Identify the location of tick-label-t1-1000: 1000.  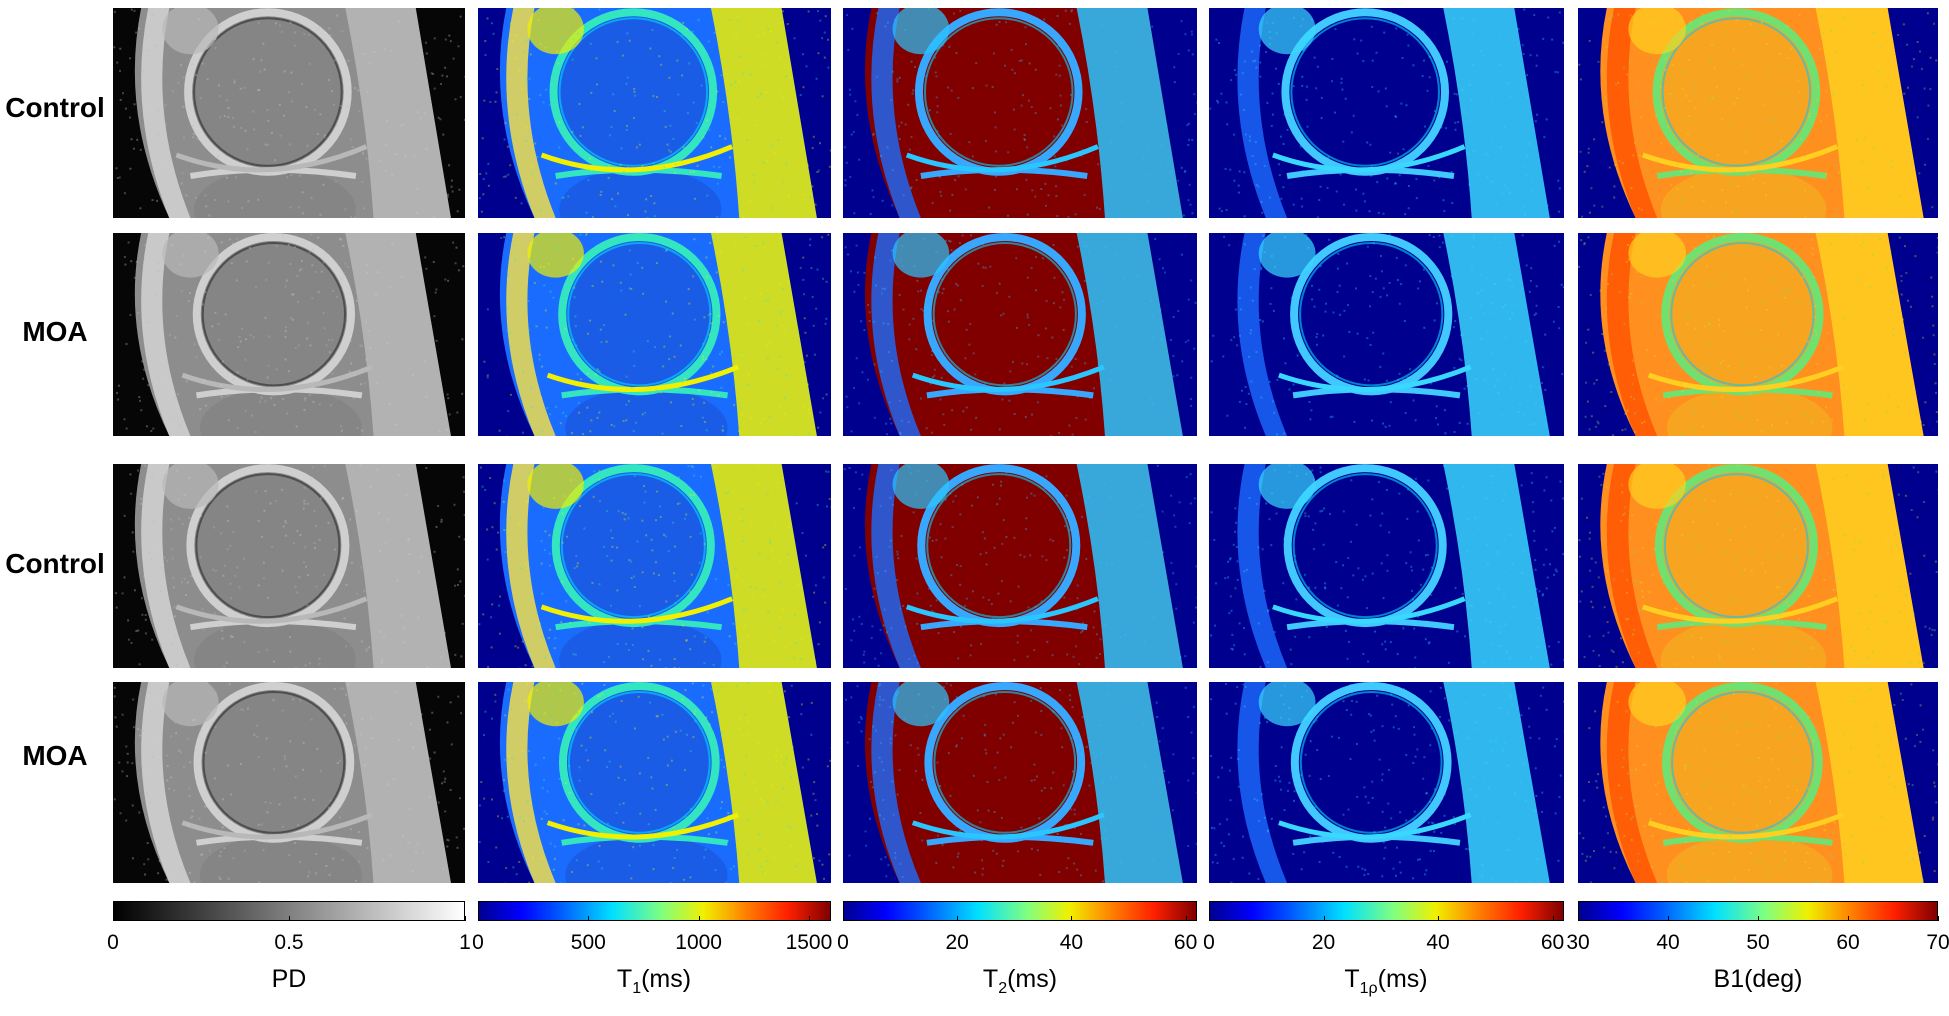
(698, 942).